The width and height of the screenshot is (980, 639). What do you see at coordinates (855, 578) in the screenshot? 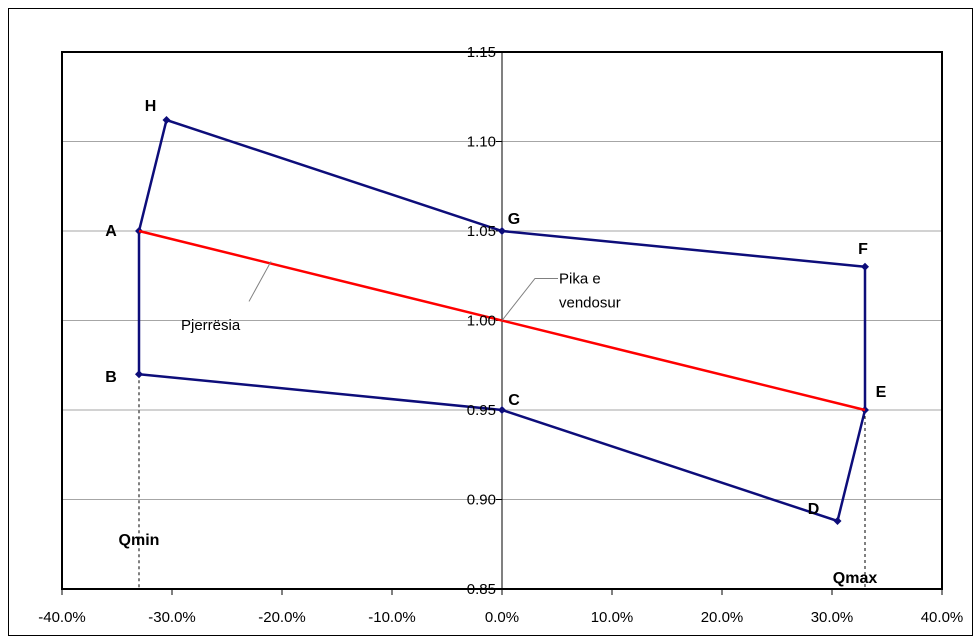
I see `reference-label: Qmax` at bounding box center [855, 578].